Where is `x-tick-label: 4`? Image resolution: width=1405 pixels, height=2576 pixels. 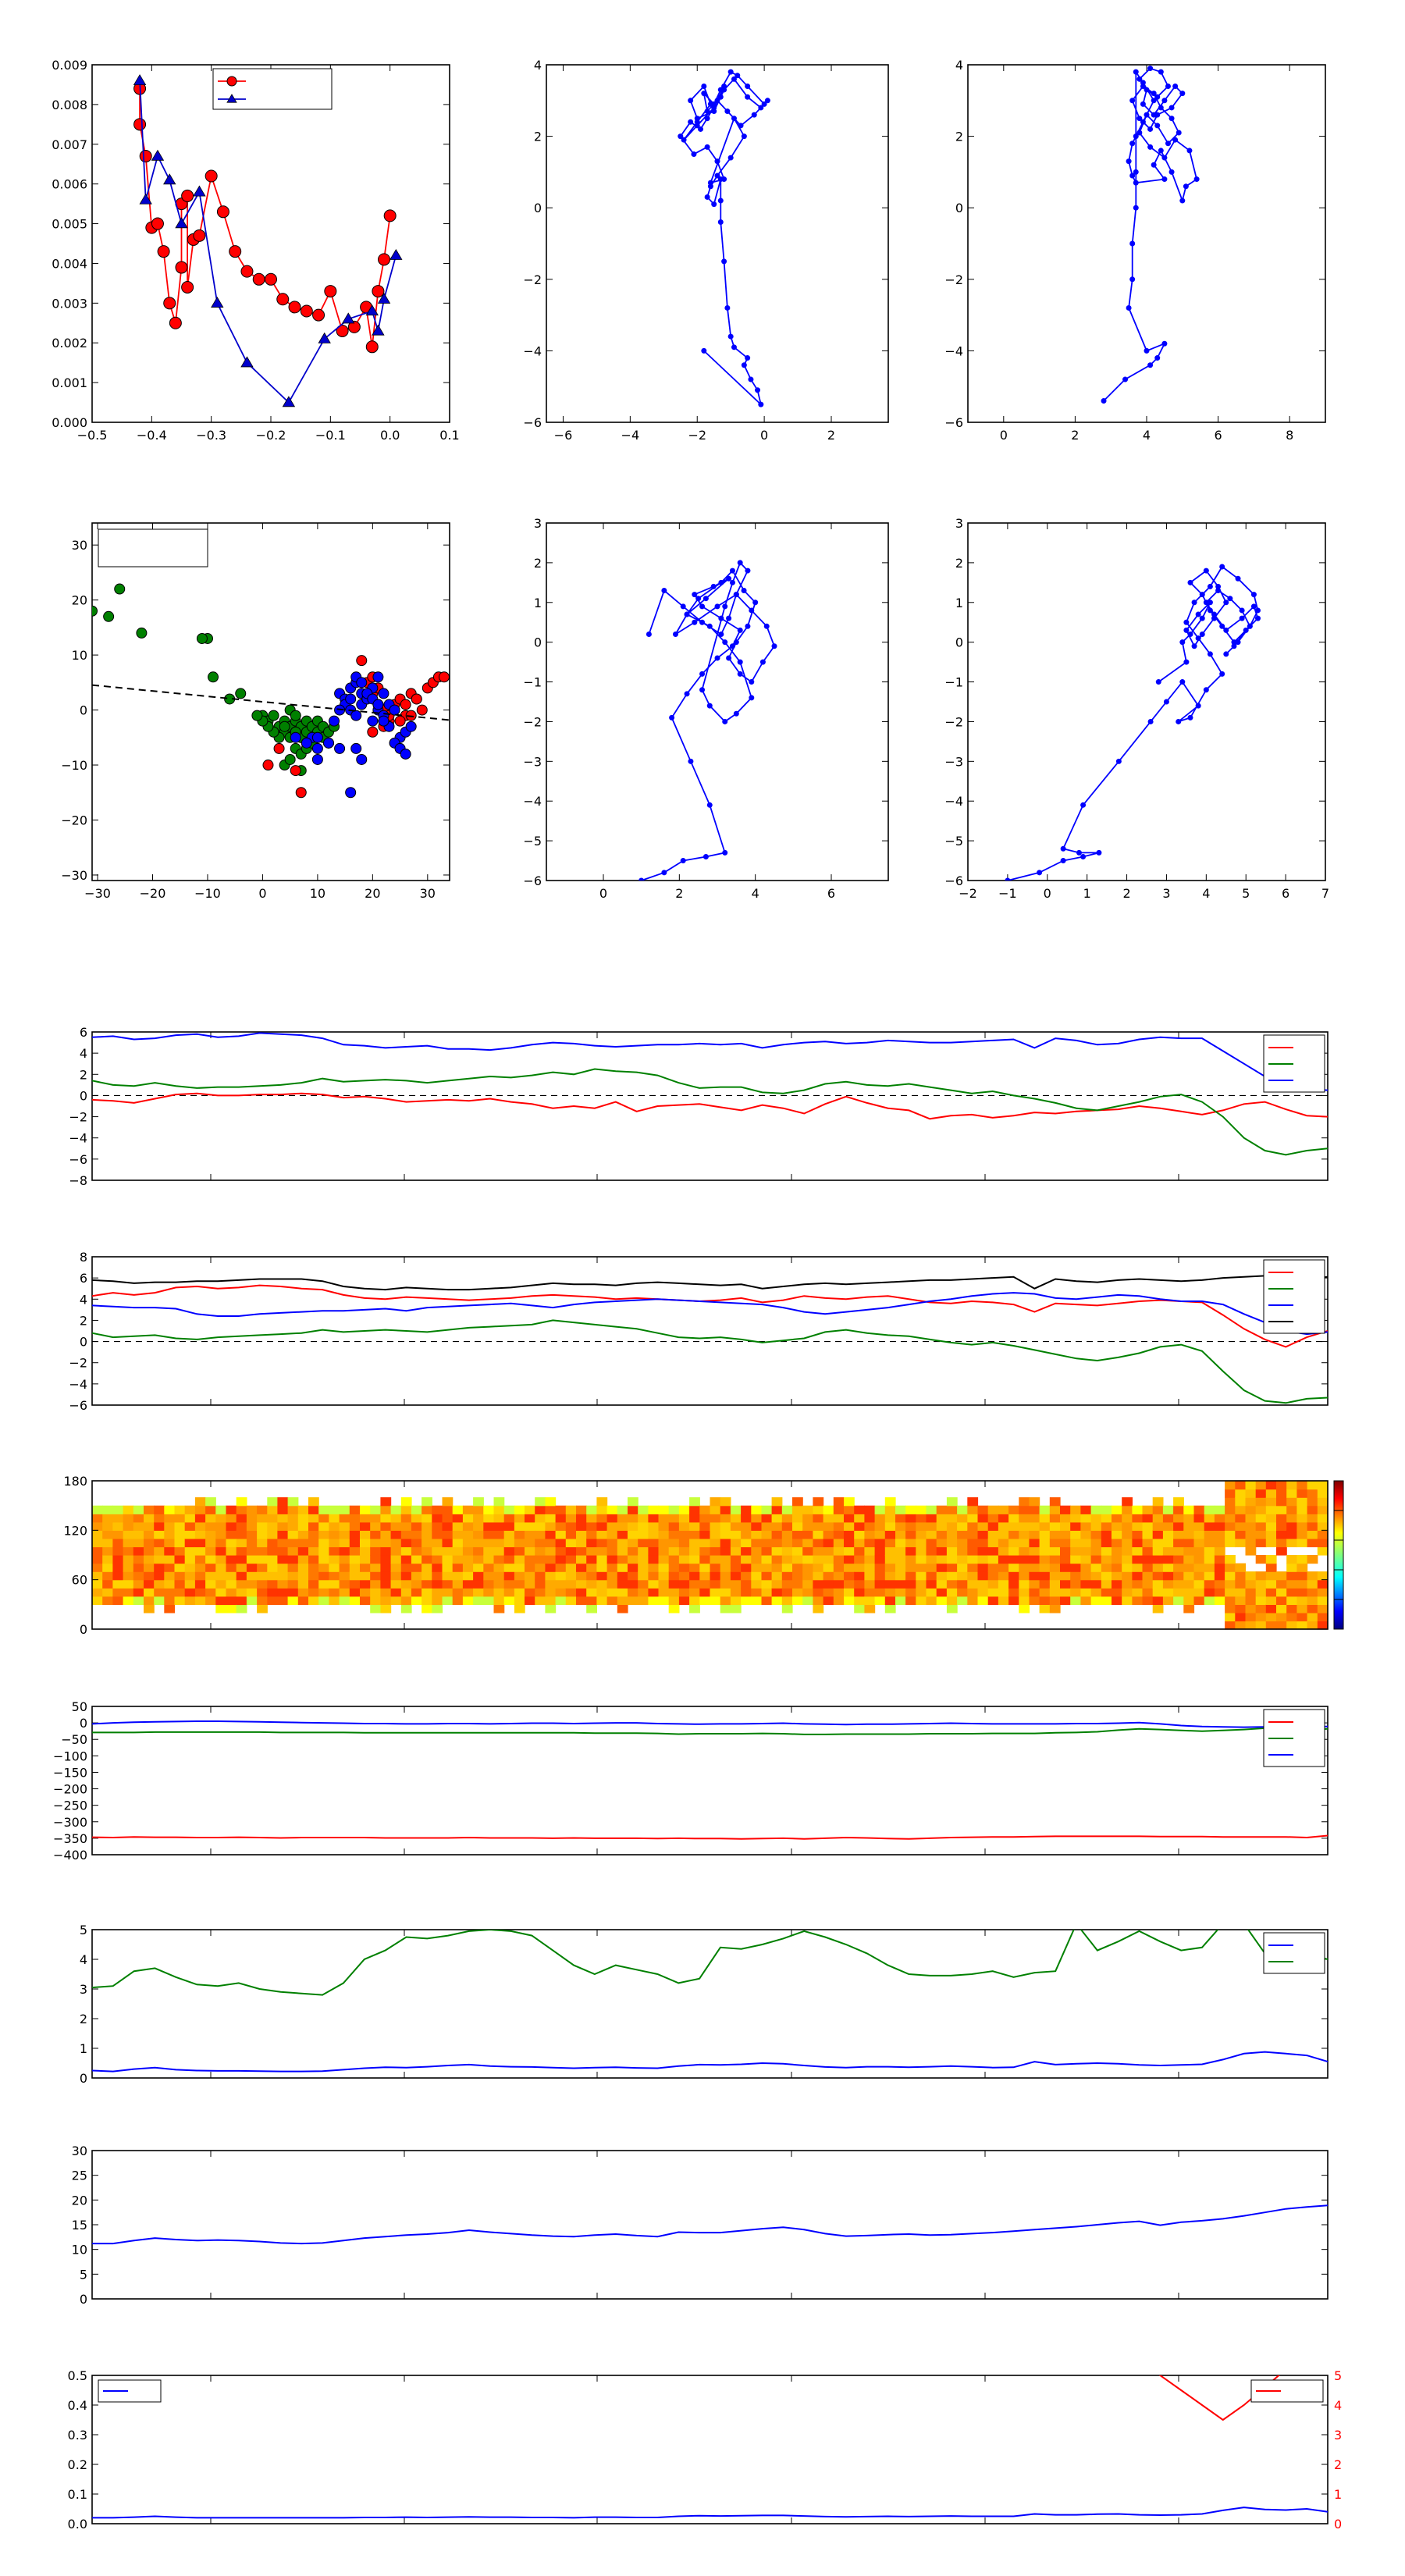 x-tick-label: 4 is located at coordinates (755, 893).